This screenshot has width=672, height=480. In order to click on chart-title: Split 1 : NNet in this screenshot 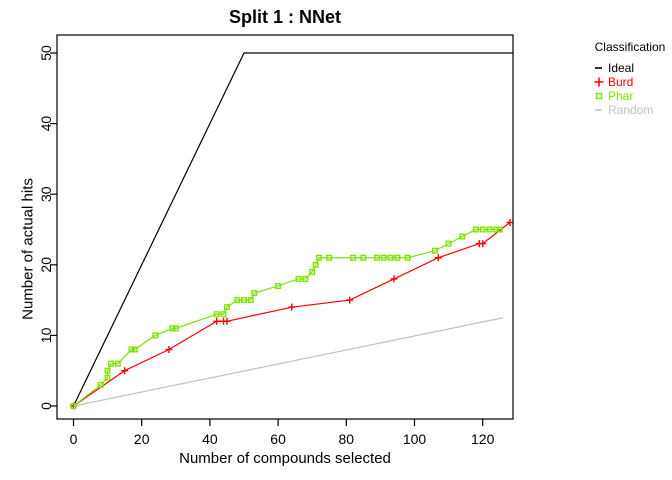, I will do `click(285, 17)`.